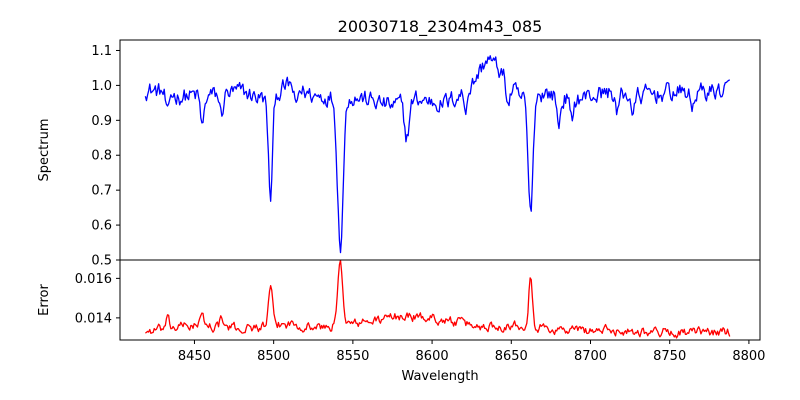  What do you see at coordinates (44, 300) in the screenshot?
I see `error-y-axis-label: Error` at bounding box center [44, 300].